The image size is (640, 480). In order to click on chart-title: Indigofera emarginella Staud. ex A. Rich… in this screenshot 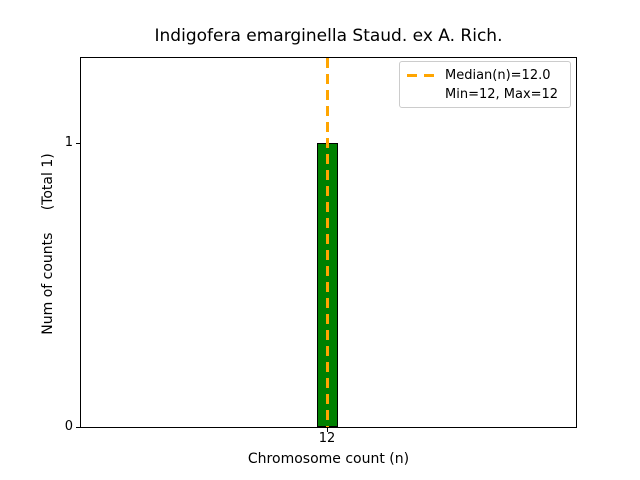, I will do `click(328, 36)`.